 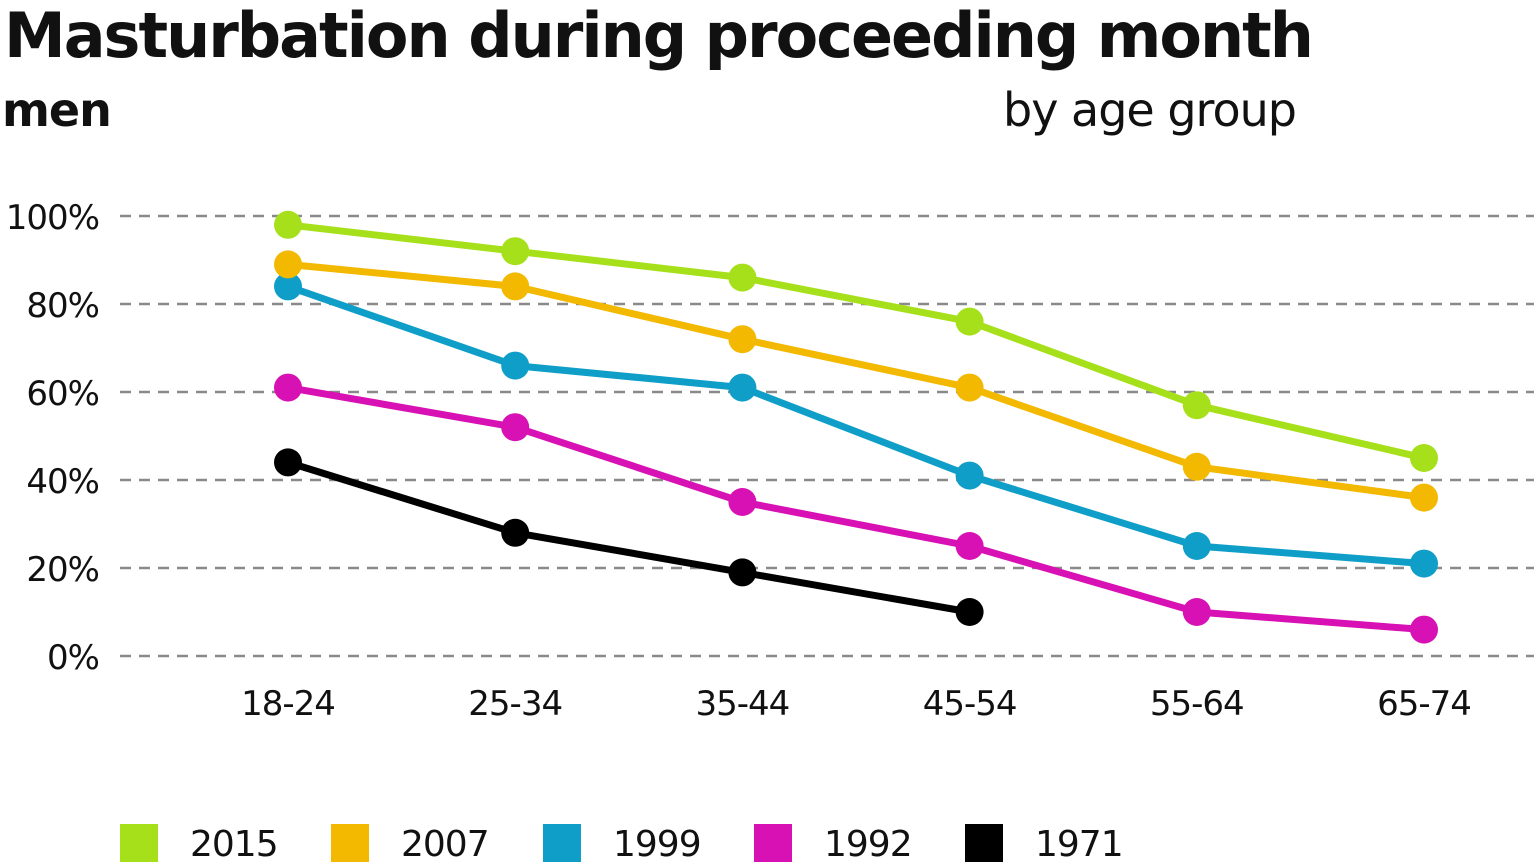 What do you see at coordinates (515, 704) in the screenshot?
I see `x-tick-label: 25-34` at bounding box center [515, 704].